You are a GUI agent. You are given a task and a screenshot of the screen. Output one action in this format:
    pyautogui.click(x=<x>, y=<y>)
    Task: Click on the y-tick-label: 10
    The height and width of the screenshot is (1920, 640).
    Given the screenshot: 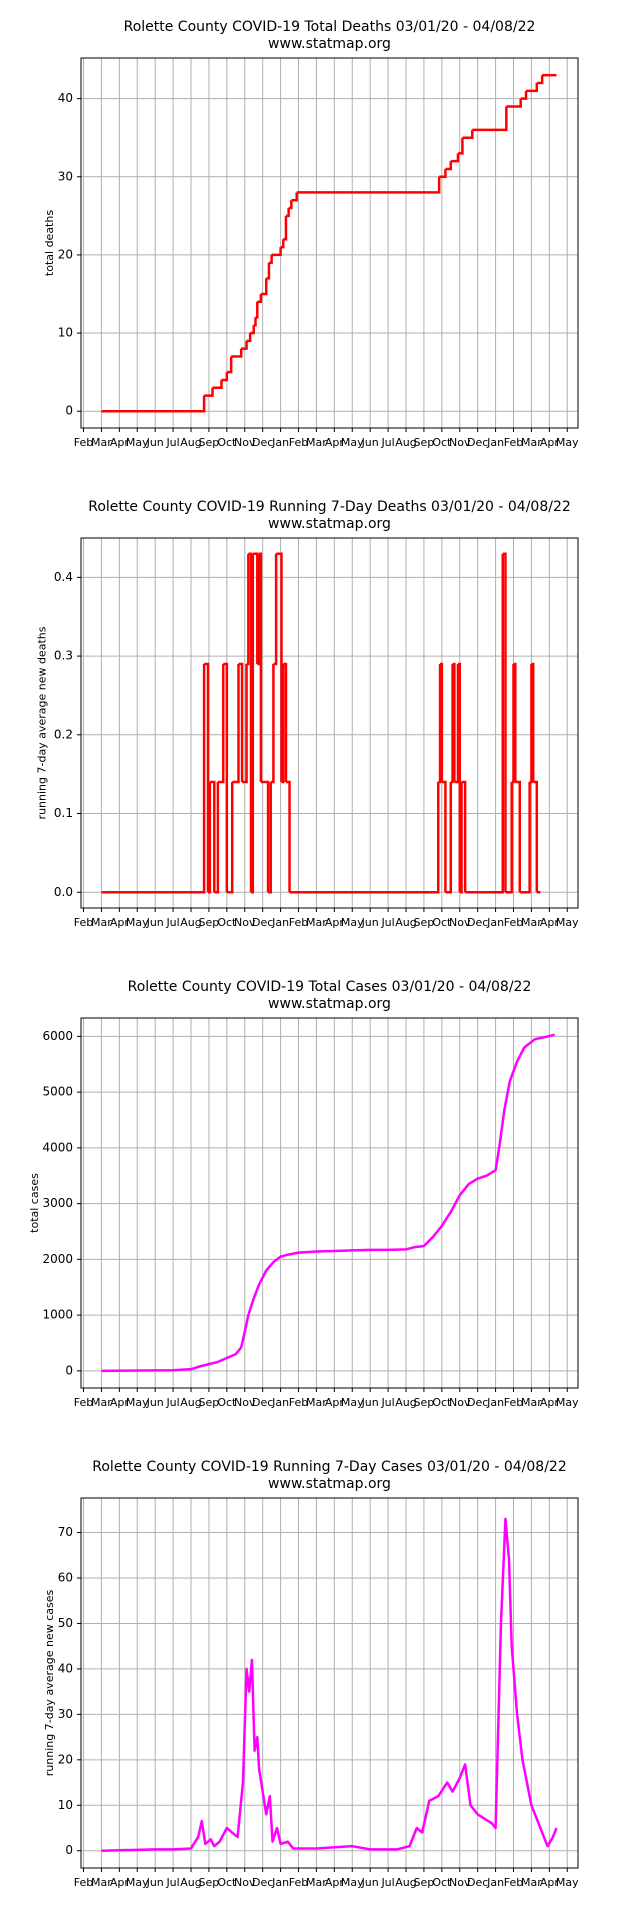 What is the action you would take?
    pyautogui.click(x=65, y=1805)
    